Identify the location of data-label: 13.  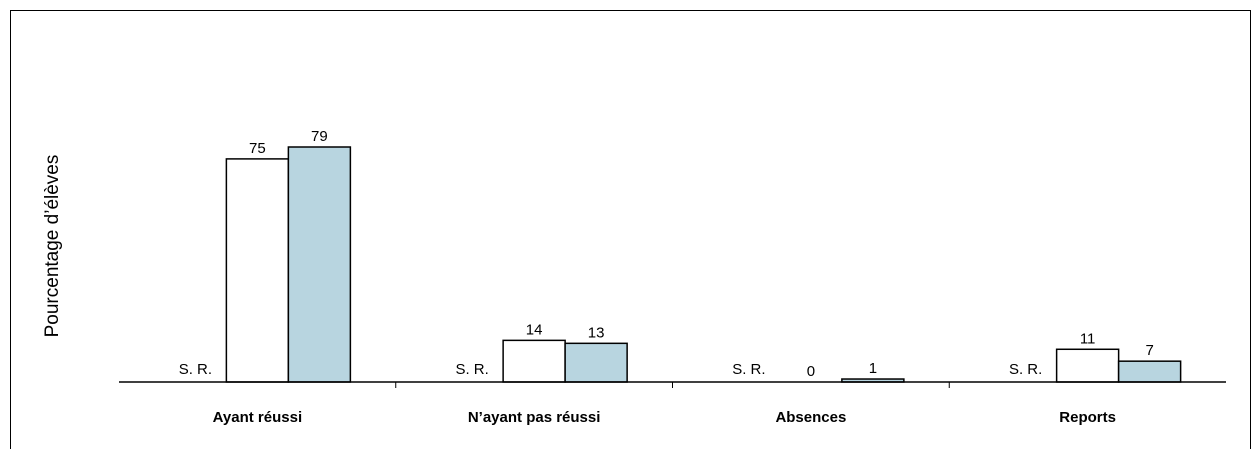
(596, 332).